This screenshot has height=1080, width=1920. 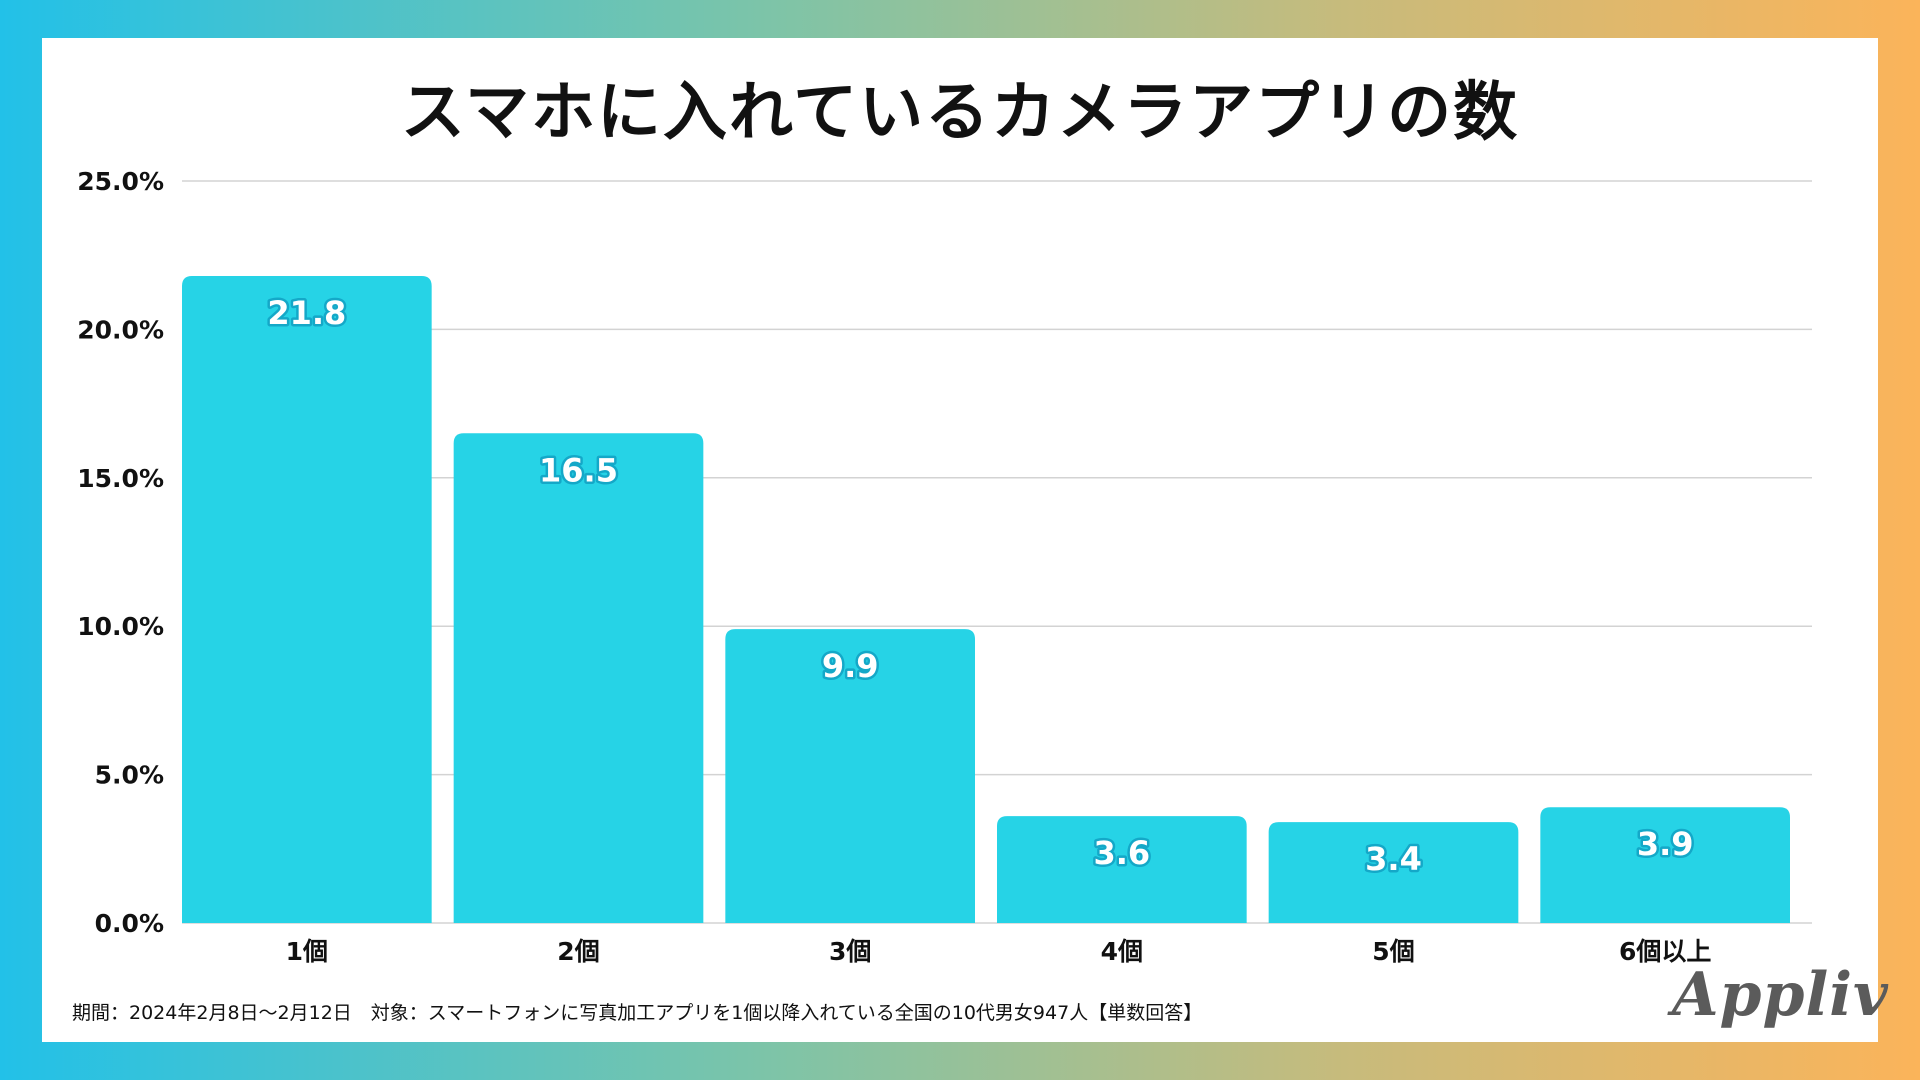 I want to click on x-tick-label: 1個, so click(x=307, y=951).